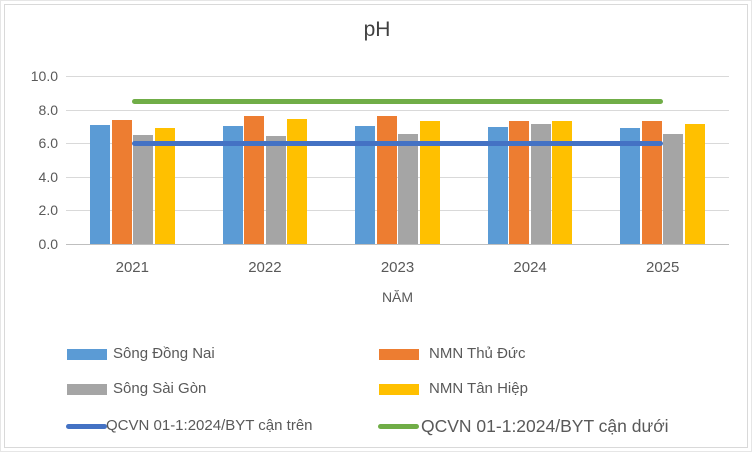  I want to click on x-tick-label: 2021, so click(132, 267).